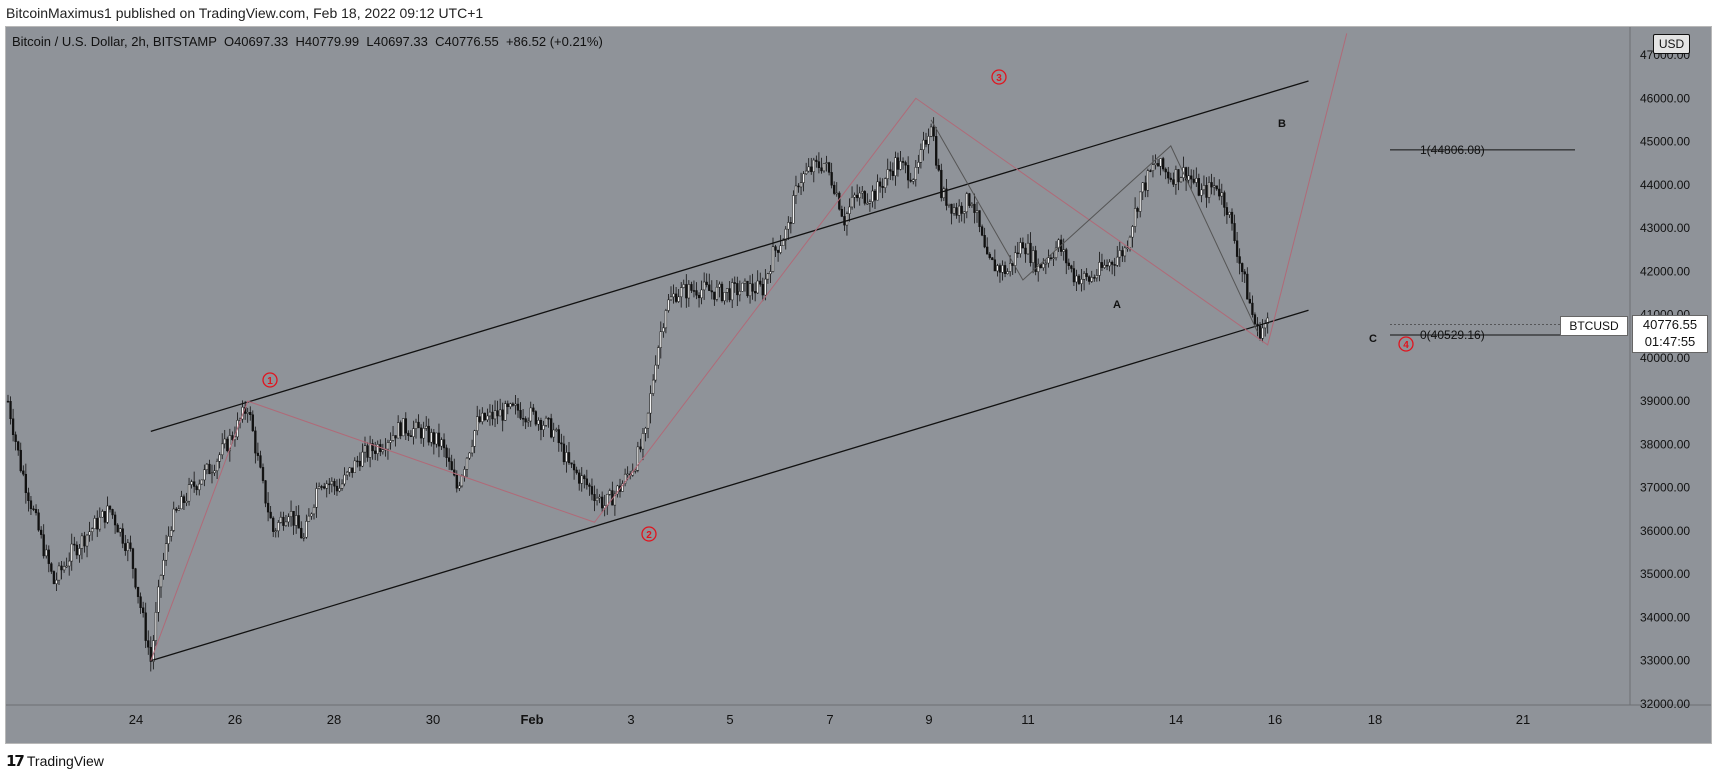 This screenshot has width=1717, height=775. I want to click on x-tick-label: 24, so click(136, 719).